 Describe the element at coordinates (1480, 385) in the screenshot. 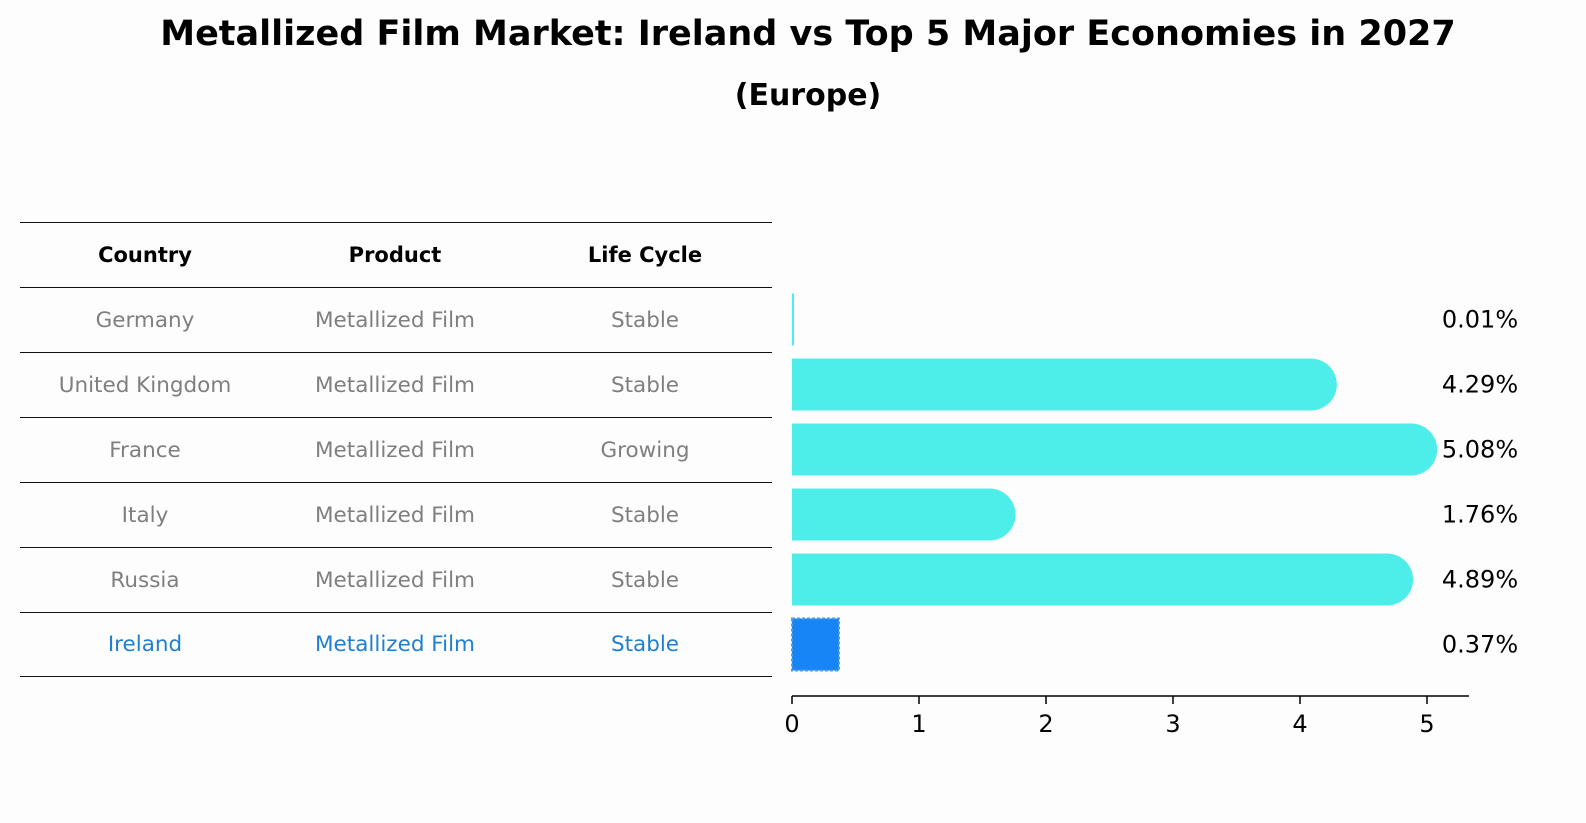

I see `value-label: 4.29%` at that location.